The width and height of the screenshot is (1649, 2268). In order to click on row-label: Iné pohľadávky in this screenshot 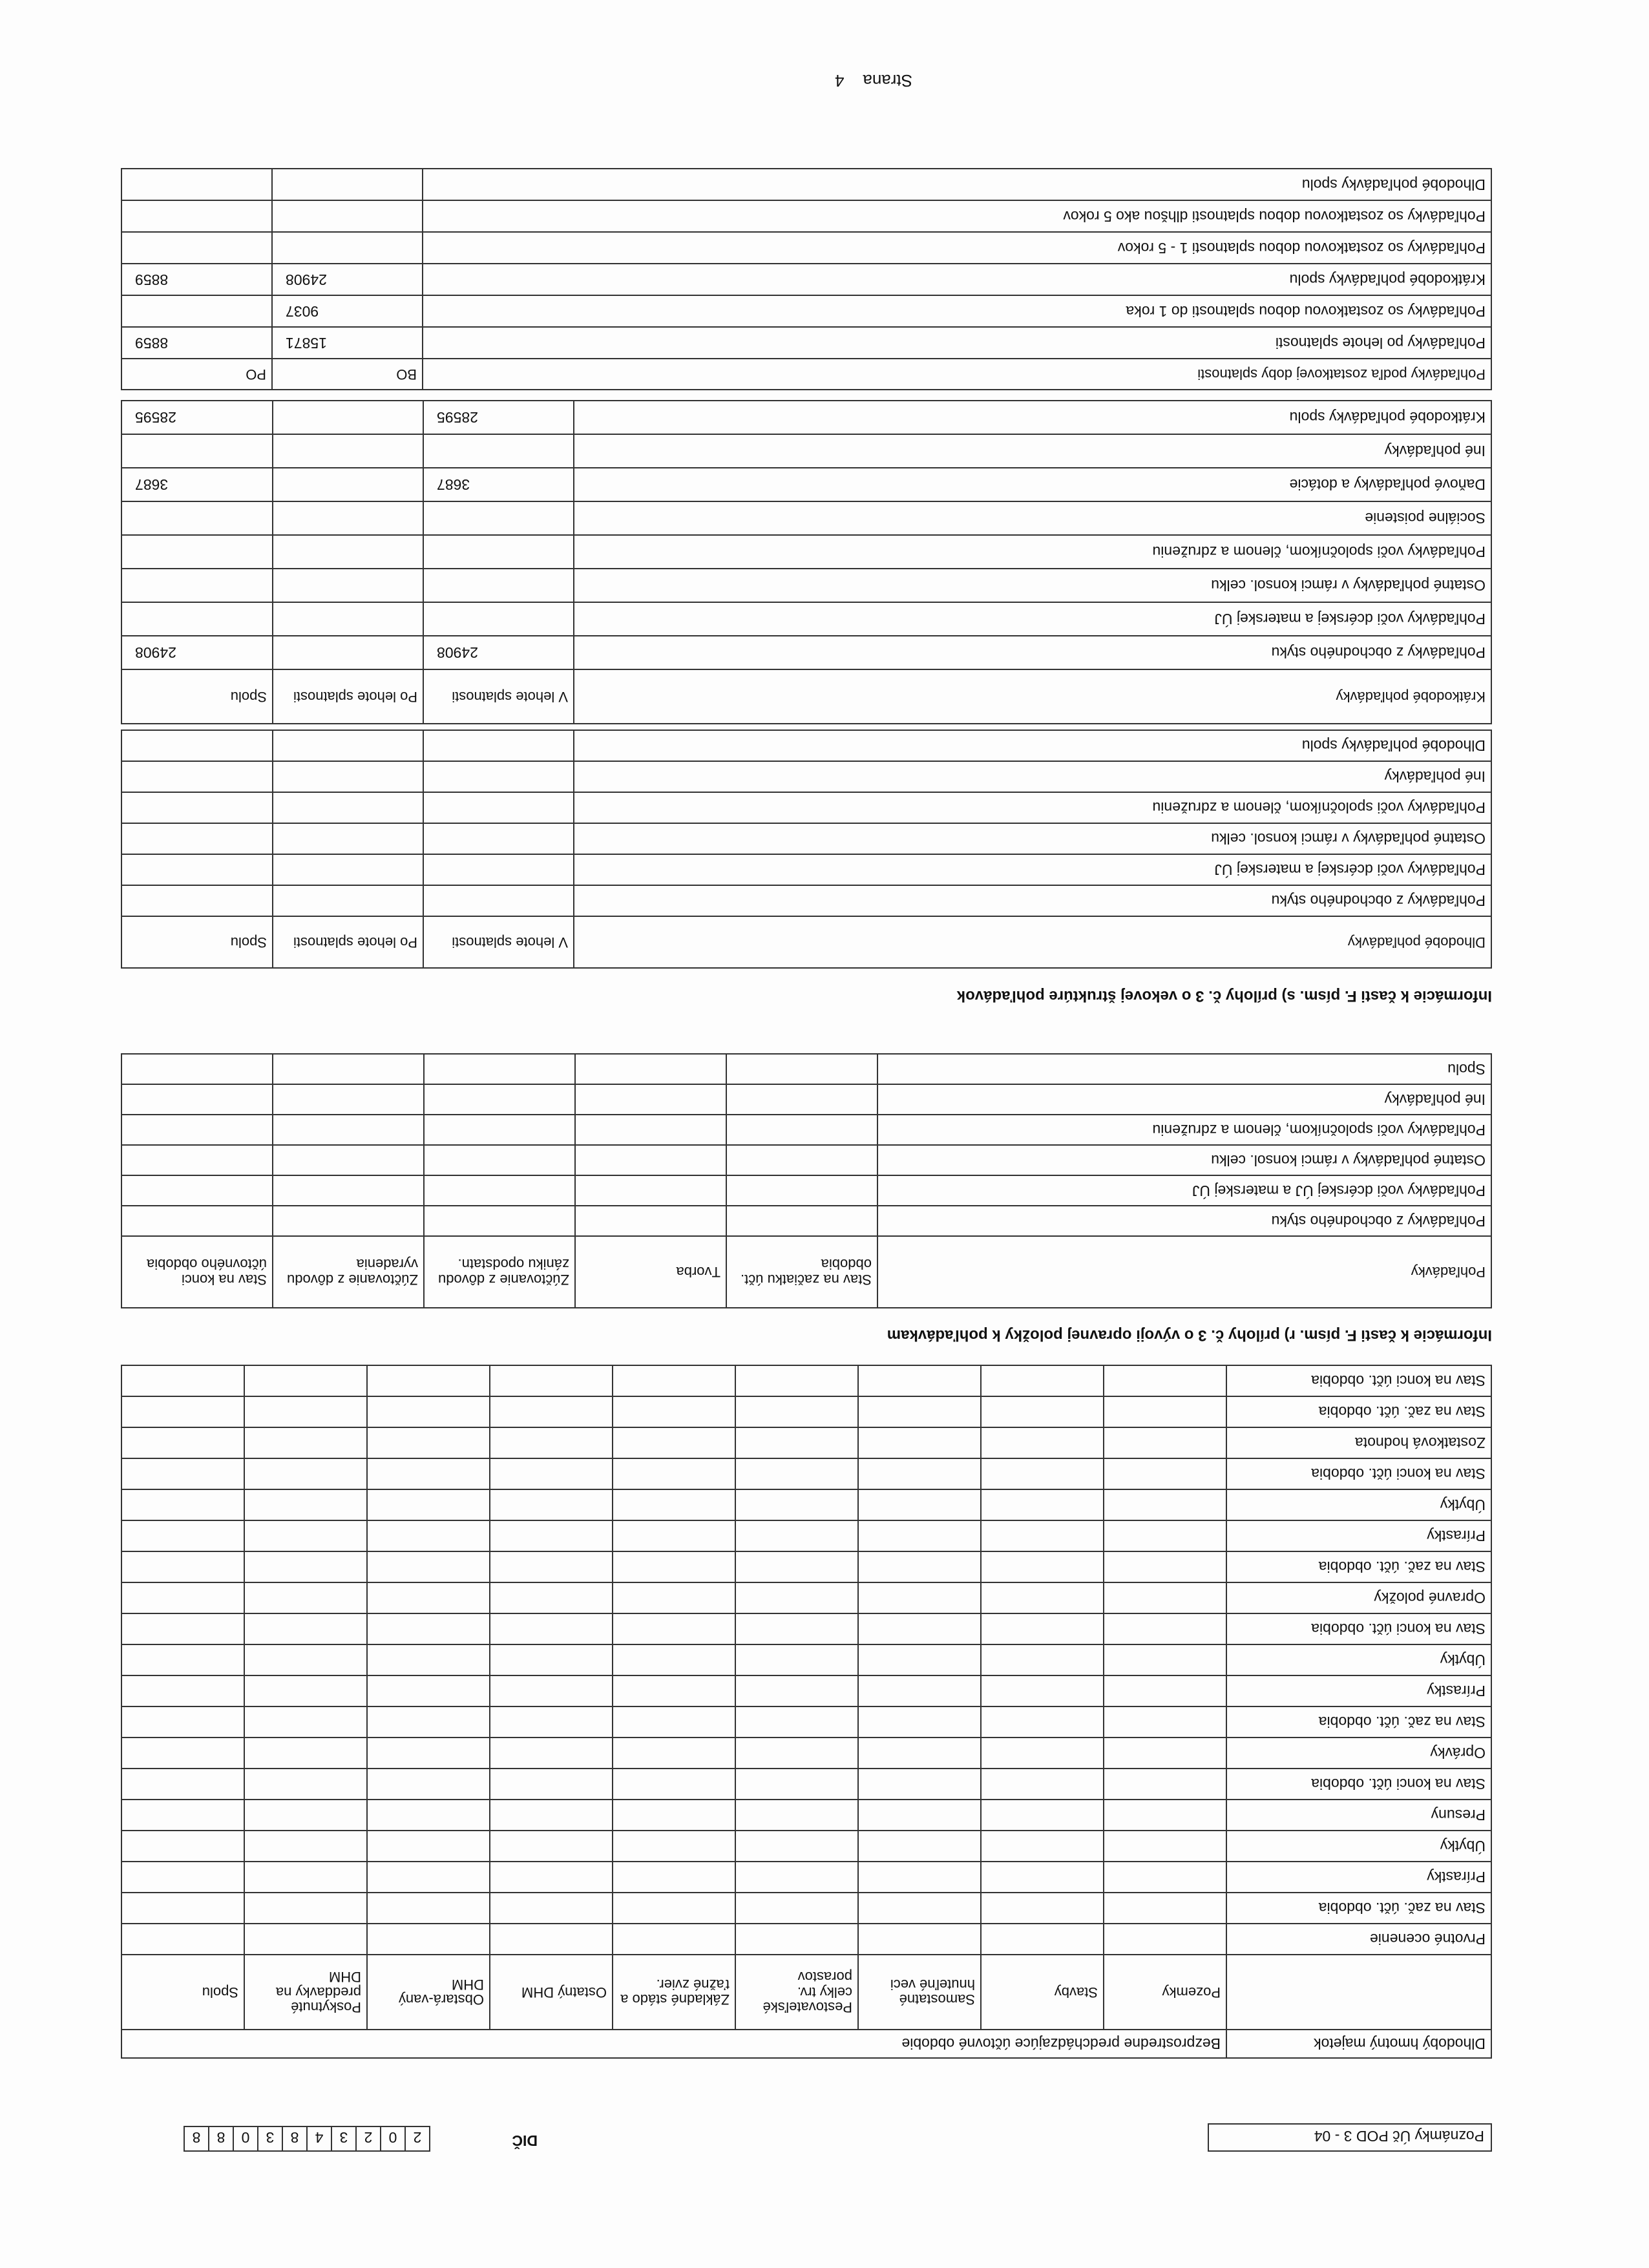, I will do `click(1184, 1099)`.